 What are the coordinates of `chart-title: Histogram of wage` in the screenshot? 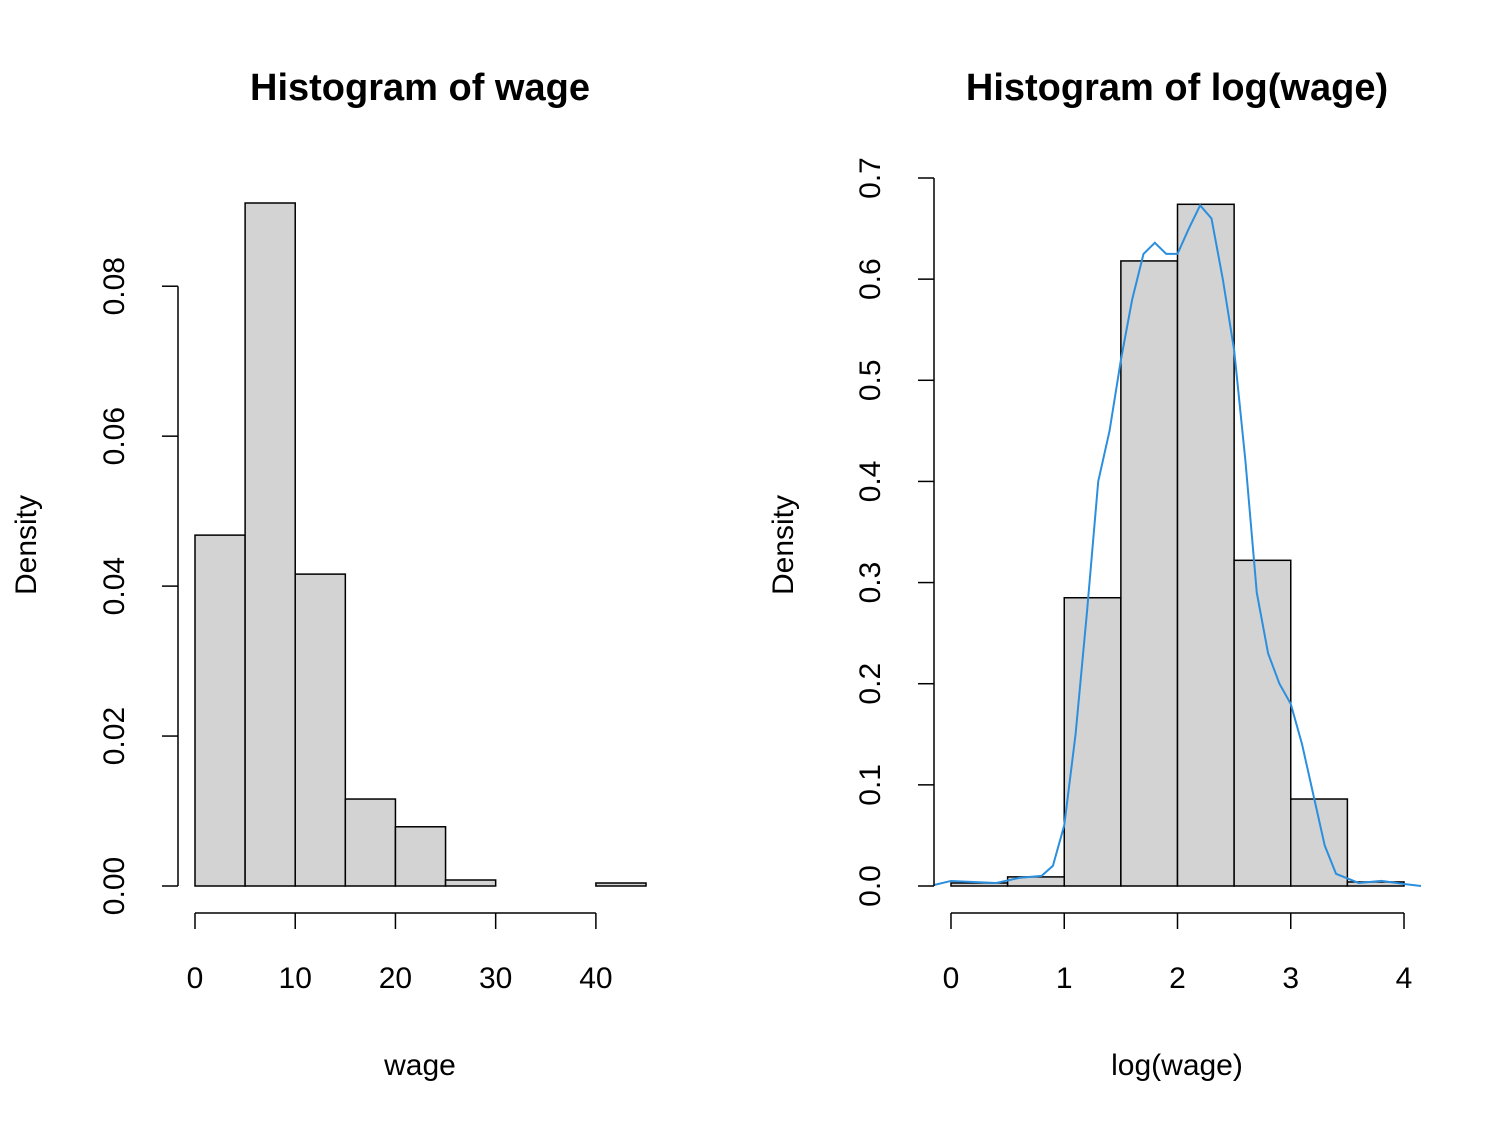 It's located at (420, 88).